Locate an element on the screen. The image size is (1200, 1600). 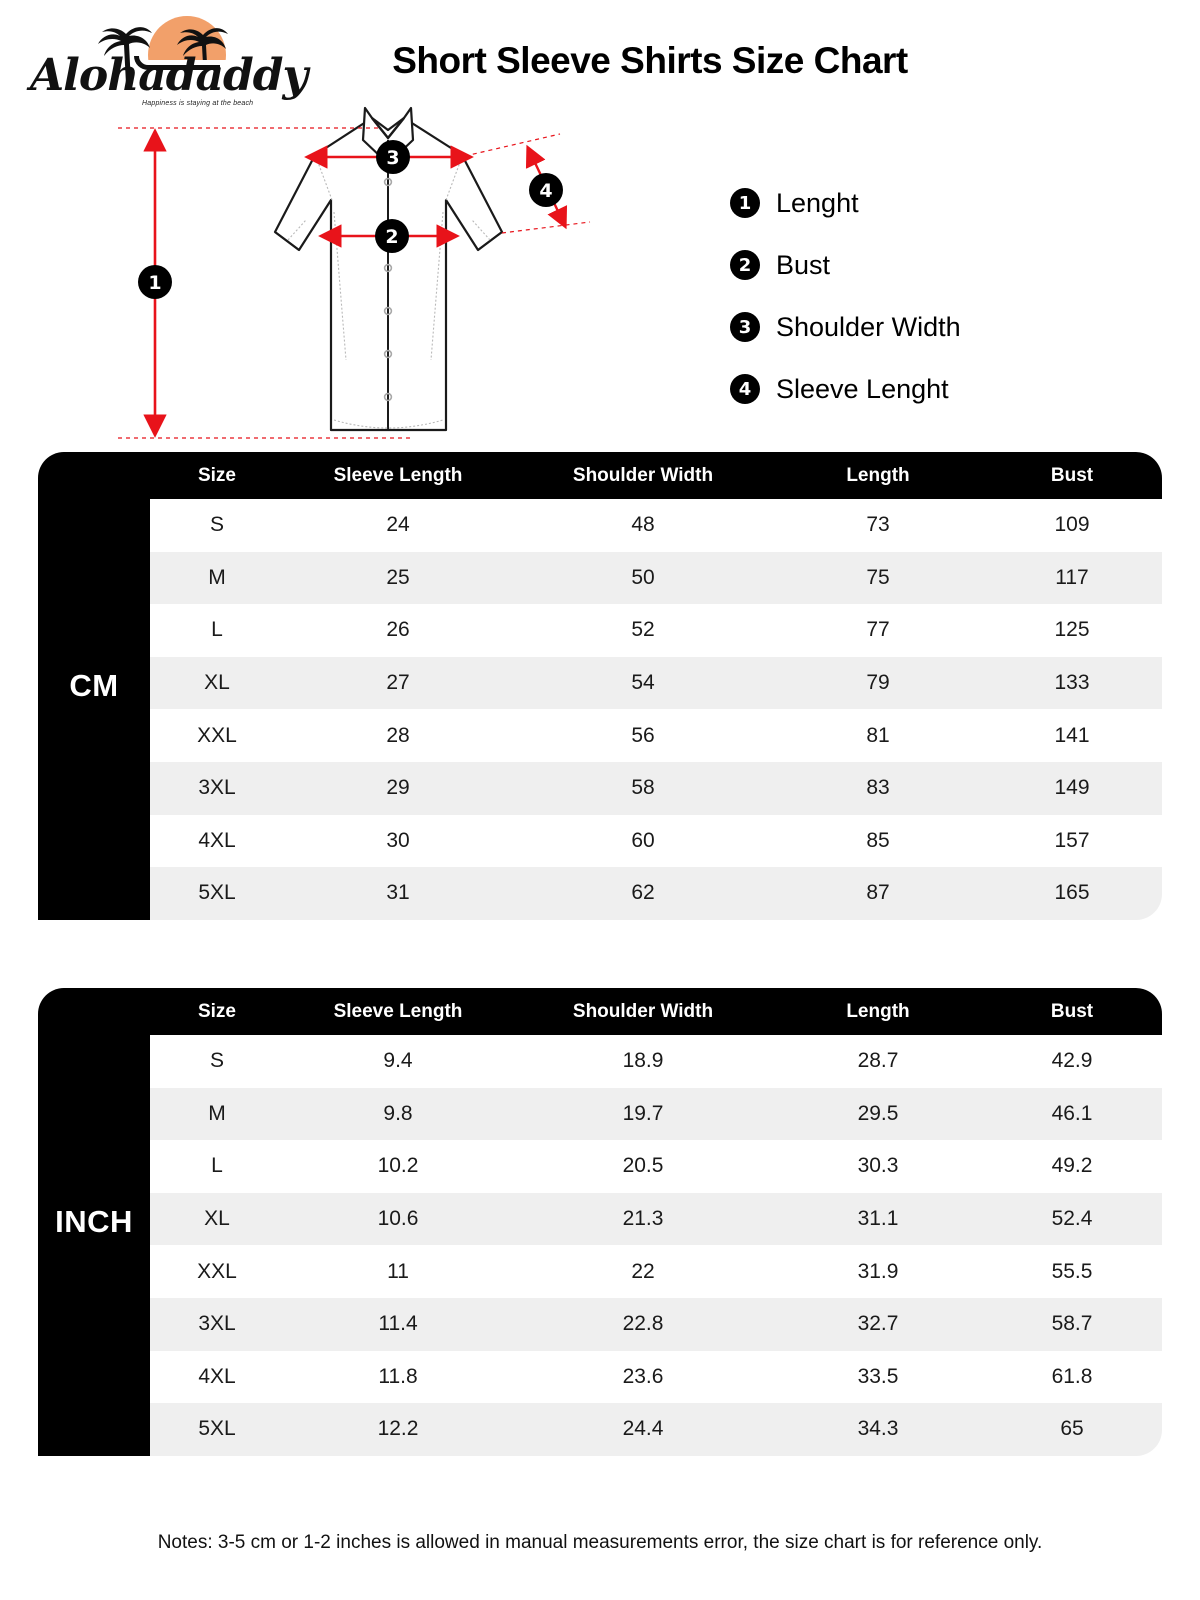
cell-length: 75 is located at coordinates (878, 577).